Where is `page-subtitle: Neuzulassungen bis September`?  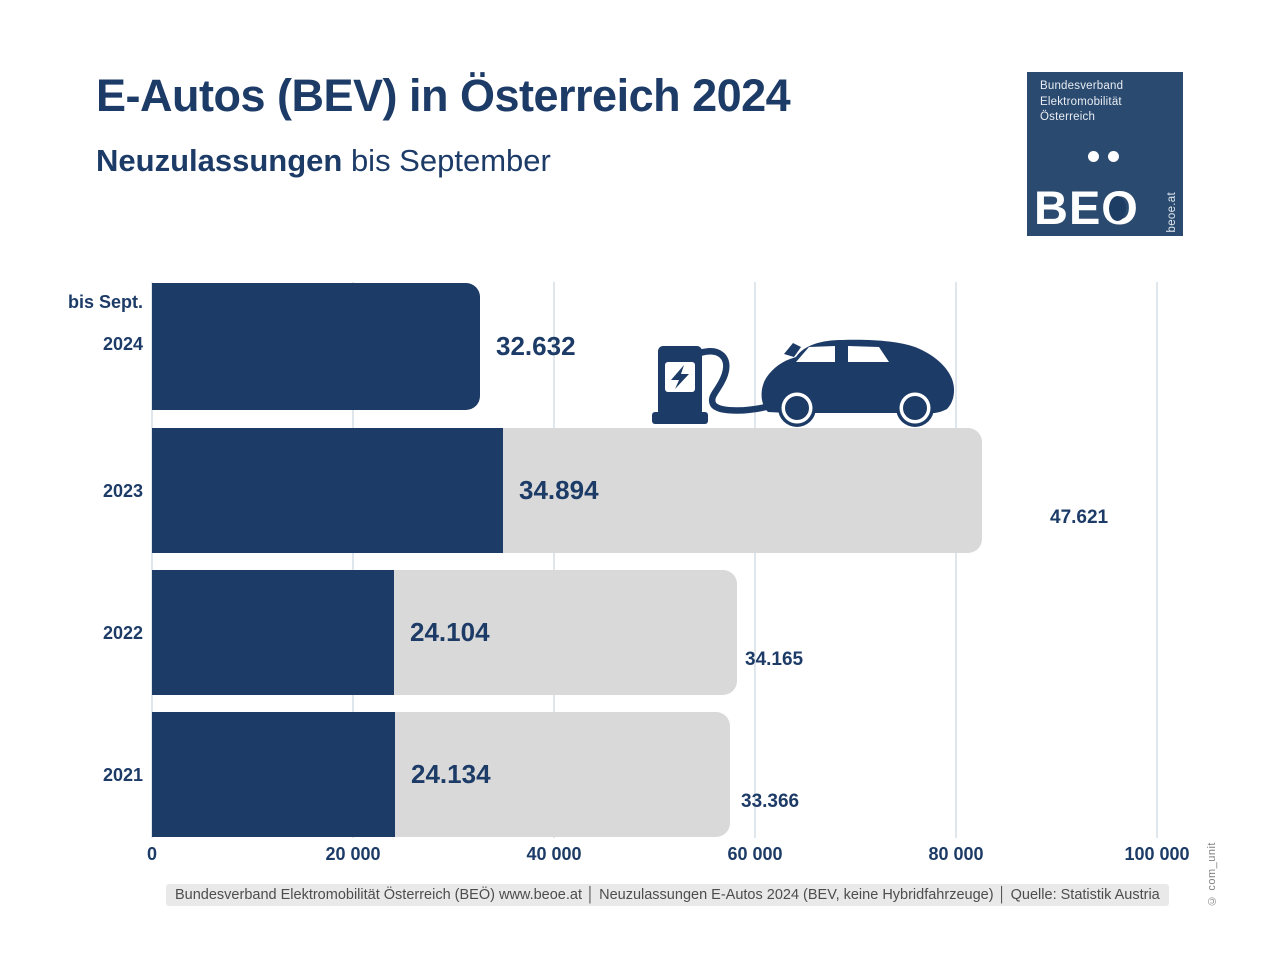
page-subtitle: Neuzulassungen bis September is located at coordinates (323, 161).